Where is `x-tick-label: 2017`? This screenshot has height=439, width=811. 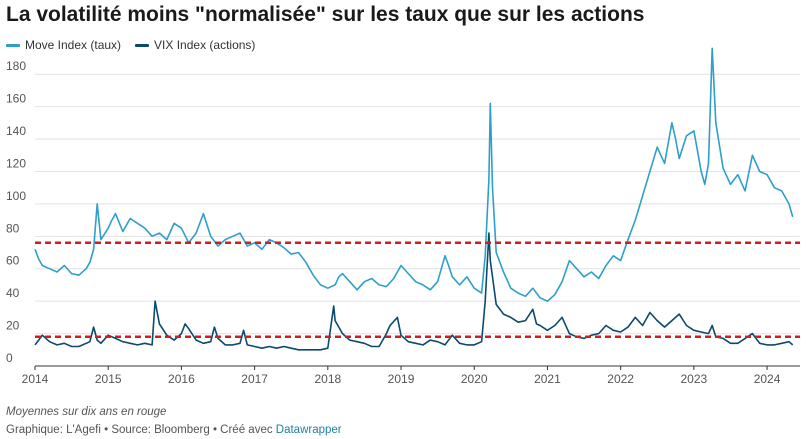
x-tick-label: 2017 is located at coordinates (254, 379).